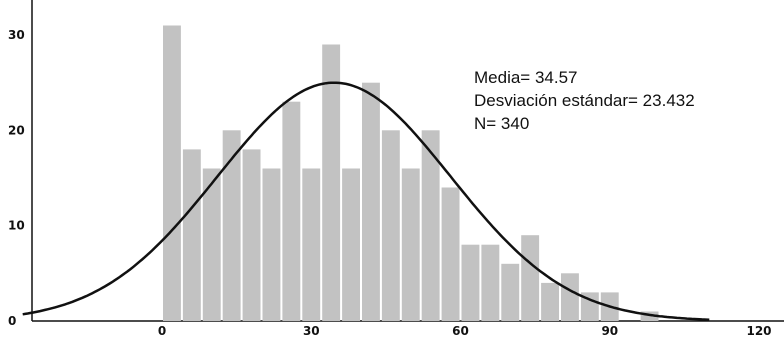 The height and width of the screenshot is (340, 784). I want to click on x-tick-labels: 0 30 60 90 120, so click(465, 331).